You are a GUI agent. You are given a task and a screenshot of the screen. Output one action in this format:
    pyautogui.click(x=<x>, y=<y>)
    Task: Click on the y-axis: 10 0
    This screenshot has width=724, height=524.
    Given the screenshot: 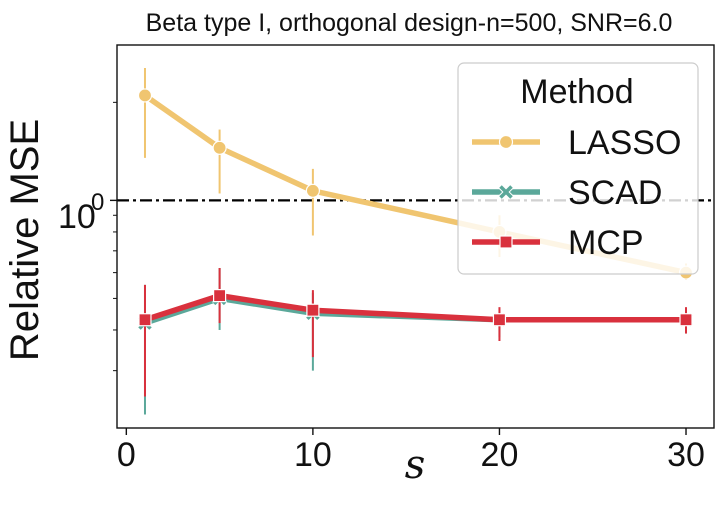 What is the action you would take?
    pyautogui.click(x=87, y=236)
    